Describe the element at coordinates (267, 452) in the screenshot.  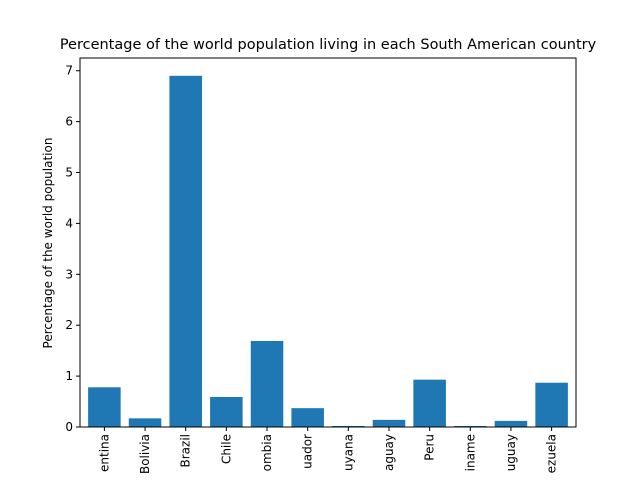
I see `x-tick-label: ombia` at that location.